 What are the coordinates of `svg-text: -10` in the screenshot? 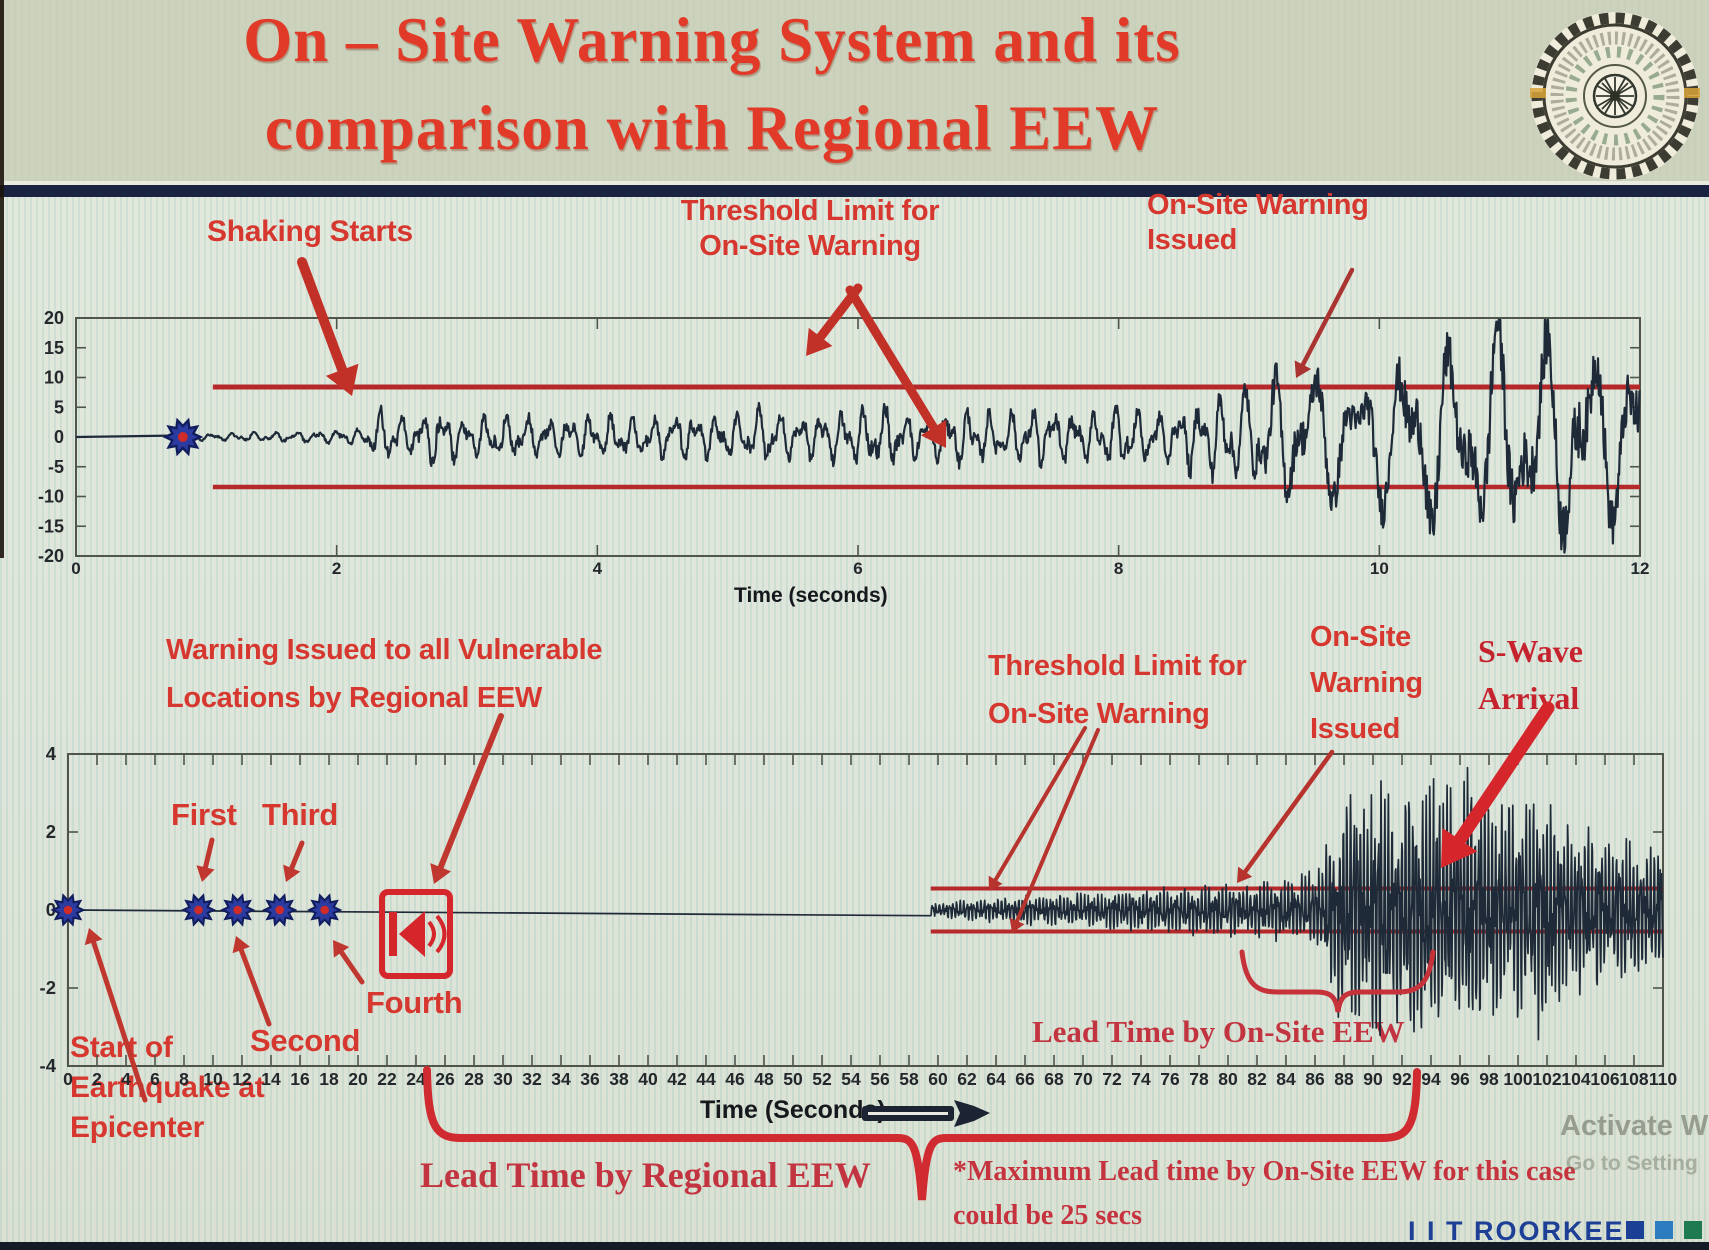 It's located at (51, 497).